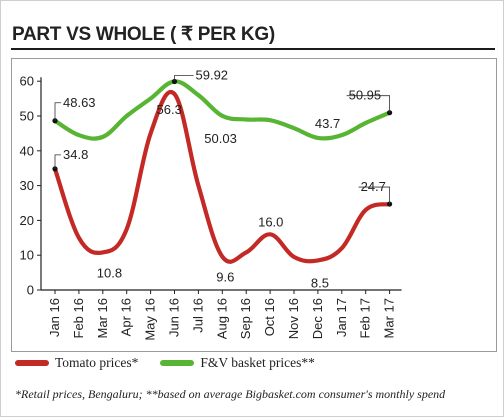  Describe the element at coordinates (169, 109) in the screenshot. I see `data-label: 56.3` at that location.